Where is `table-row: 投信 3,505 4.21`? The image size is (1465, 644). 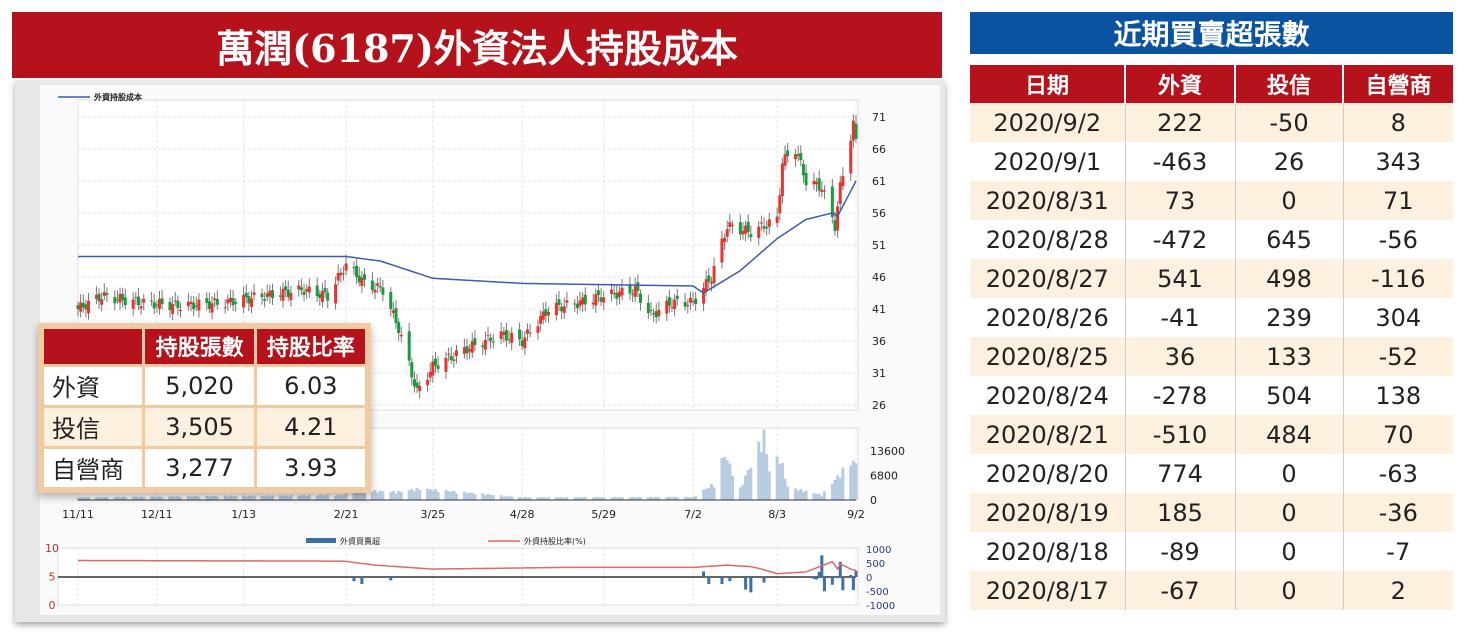
table-row: 投信 3,505 4.21 is located at coordinates (204, 426).